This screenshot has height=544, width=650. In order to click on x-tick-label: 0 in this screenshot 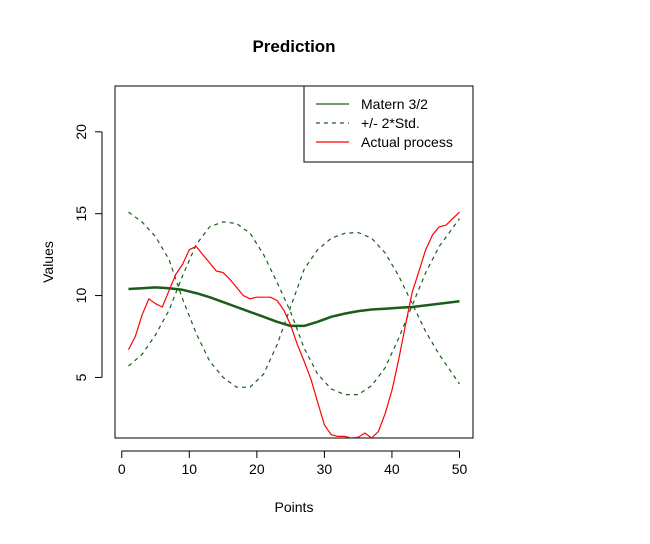, I will do `click(122, 469)`.